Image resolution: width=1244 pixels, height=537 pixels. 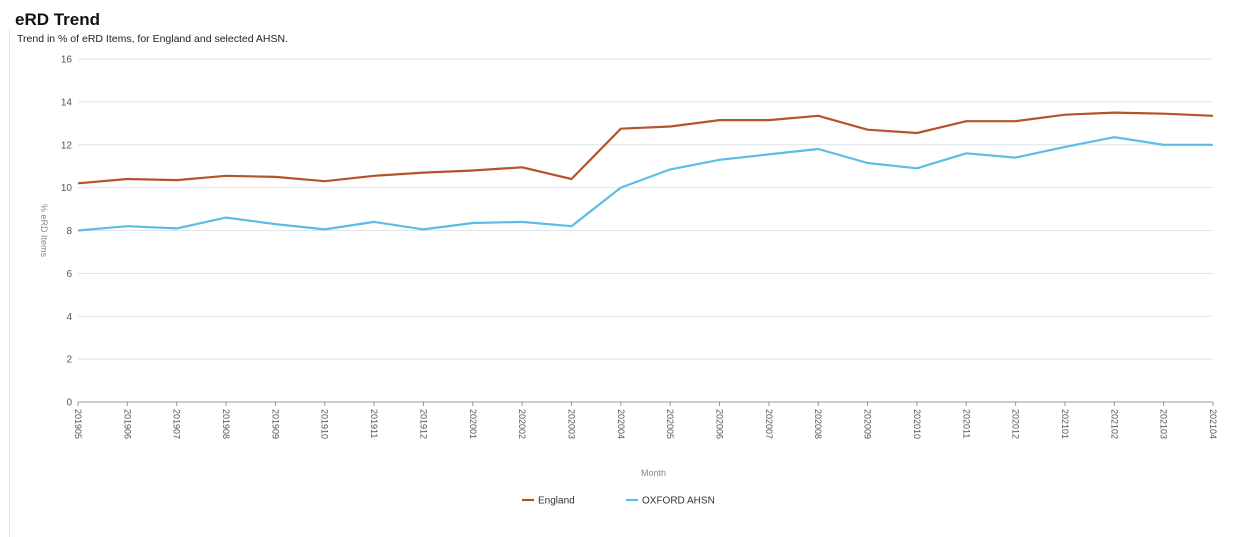 I want to click on y-tick-label: 2, so click(x=69, y=360).